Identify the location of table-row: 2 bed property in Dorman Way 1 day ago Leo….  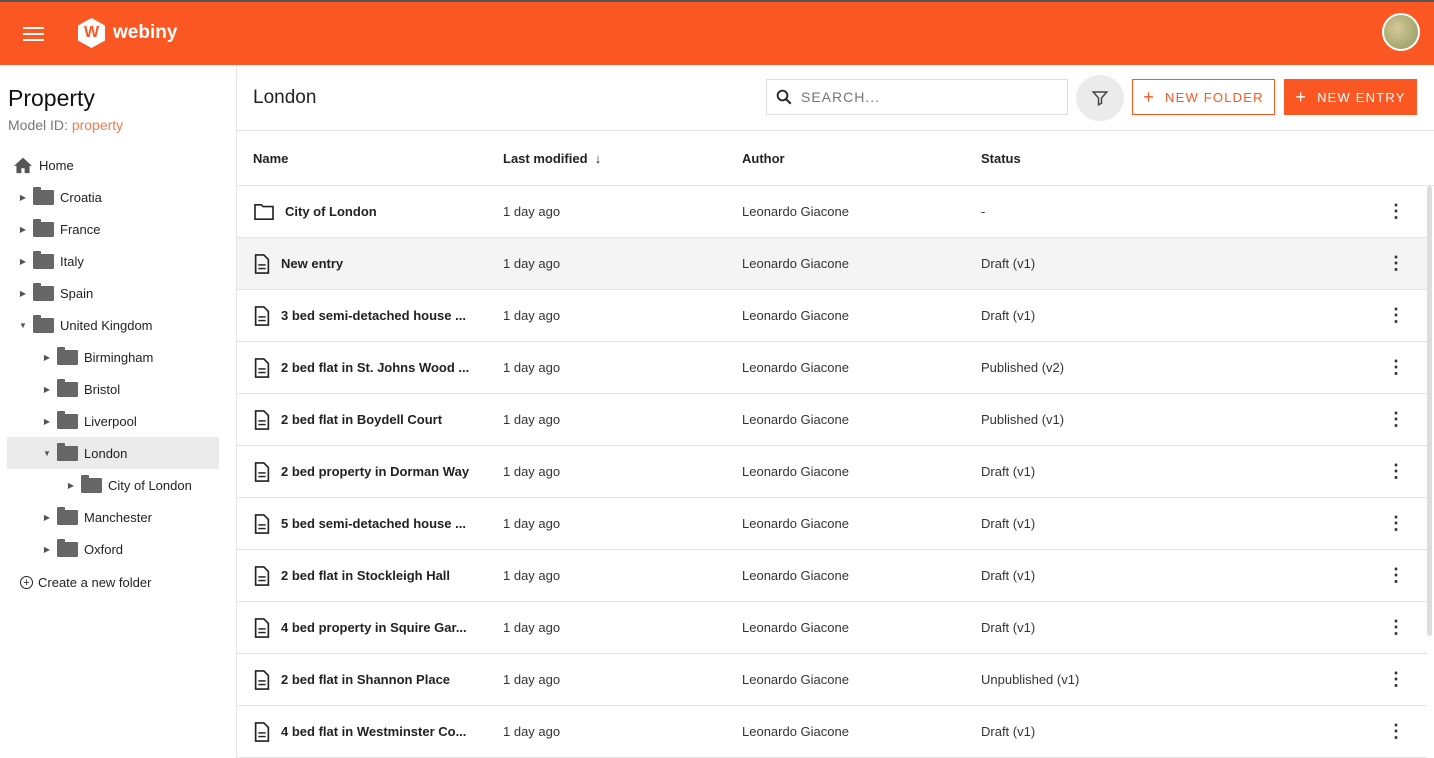
(832, 472).